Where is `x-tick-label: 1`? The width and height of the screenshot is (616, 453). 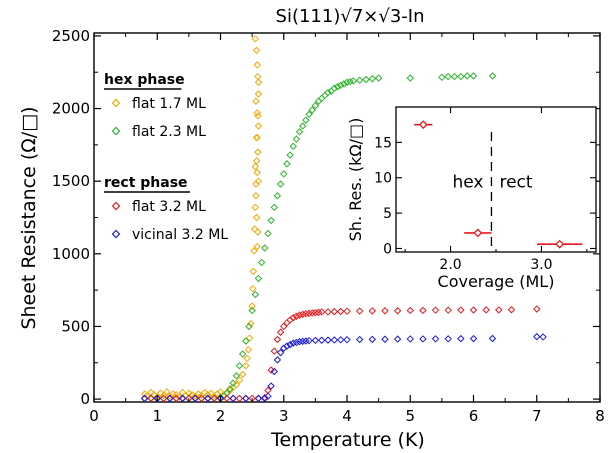
x-tick-label: 1 is located at coordinates (157, 416).